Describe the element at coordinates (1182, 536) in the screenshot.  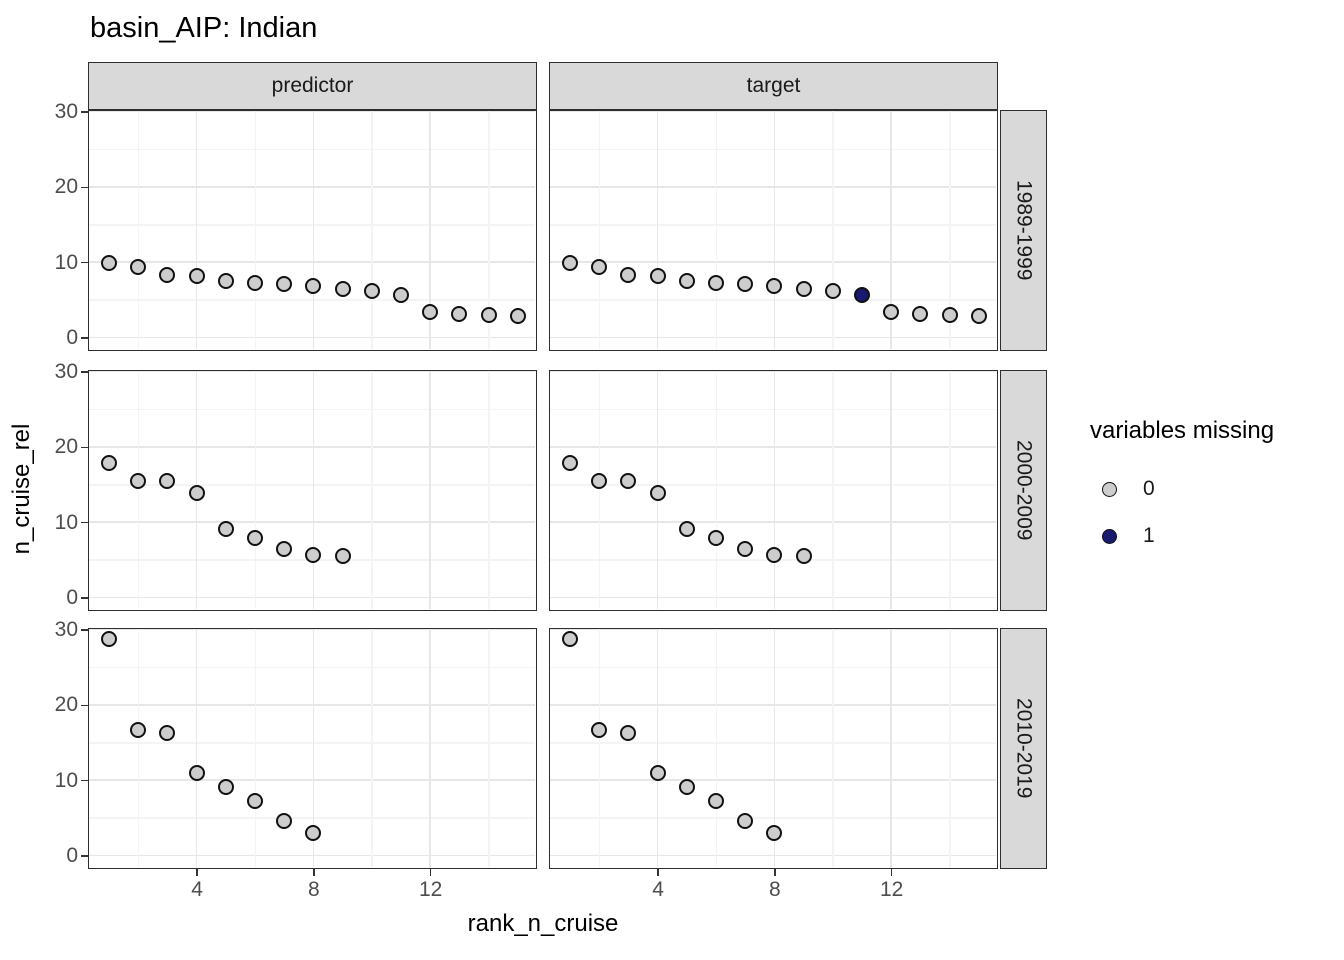
I see `legend-entry-1: 1` at that location.